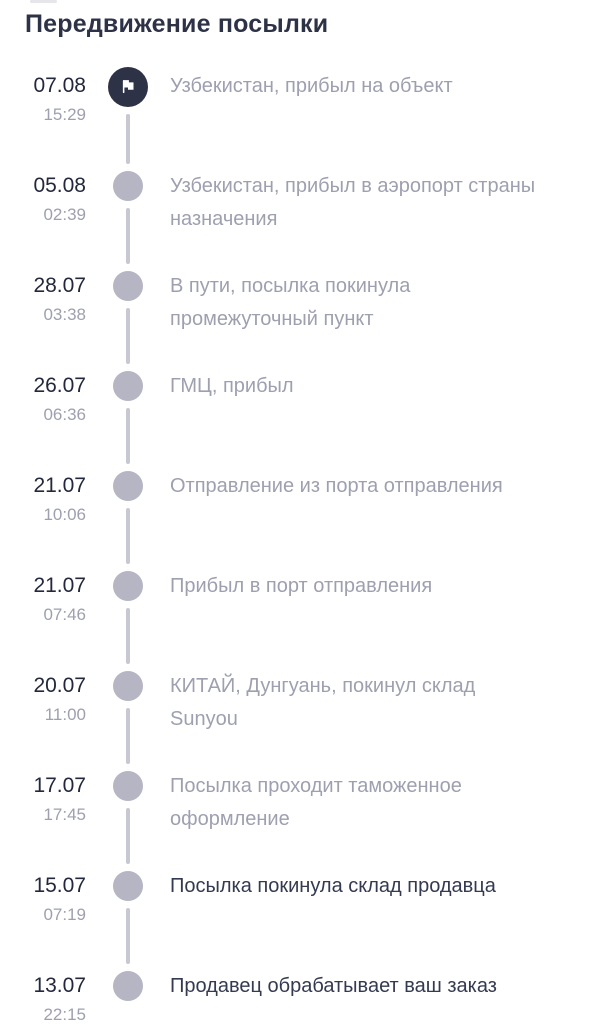 This screenshot has height=1024, width=603. What do you see at coordinates (64, 814) in the screenshot?
I see `event-time: 17:45` at bounding box center [64, 814].